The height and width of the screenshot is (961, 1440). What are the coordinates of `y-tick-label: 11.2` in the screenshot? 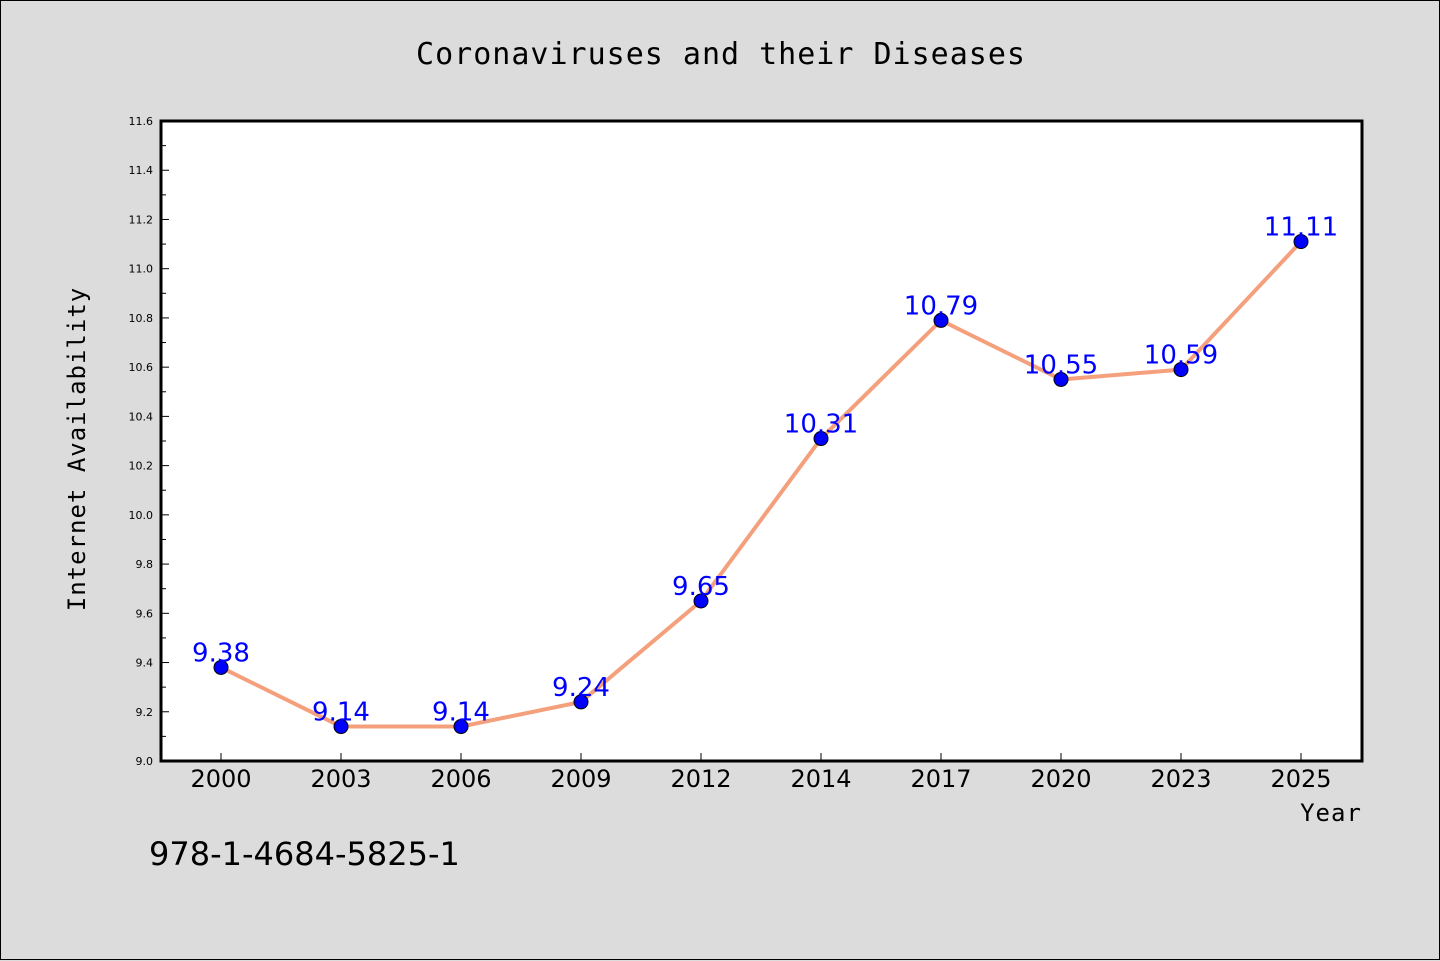 It's located at (141, 219).